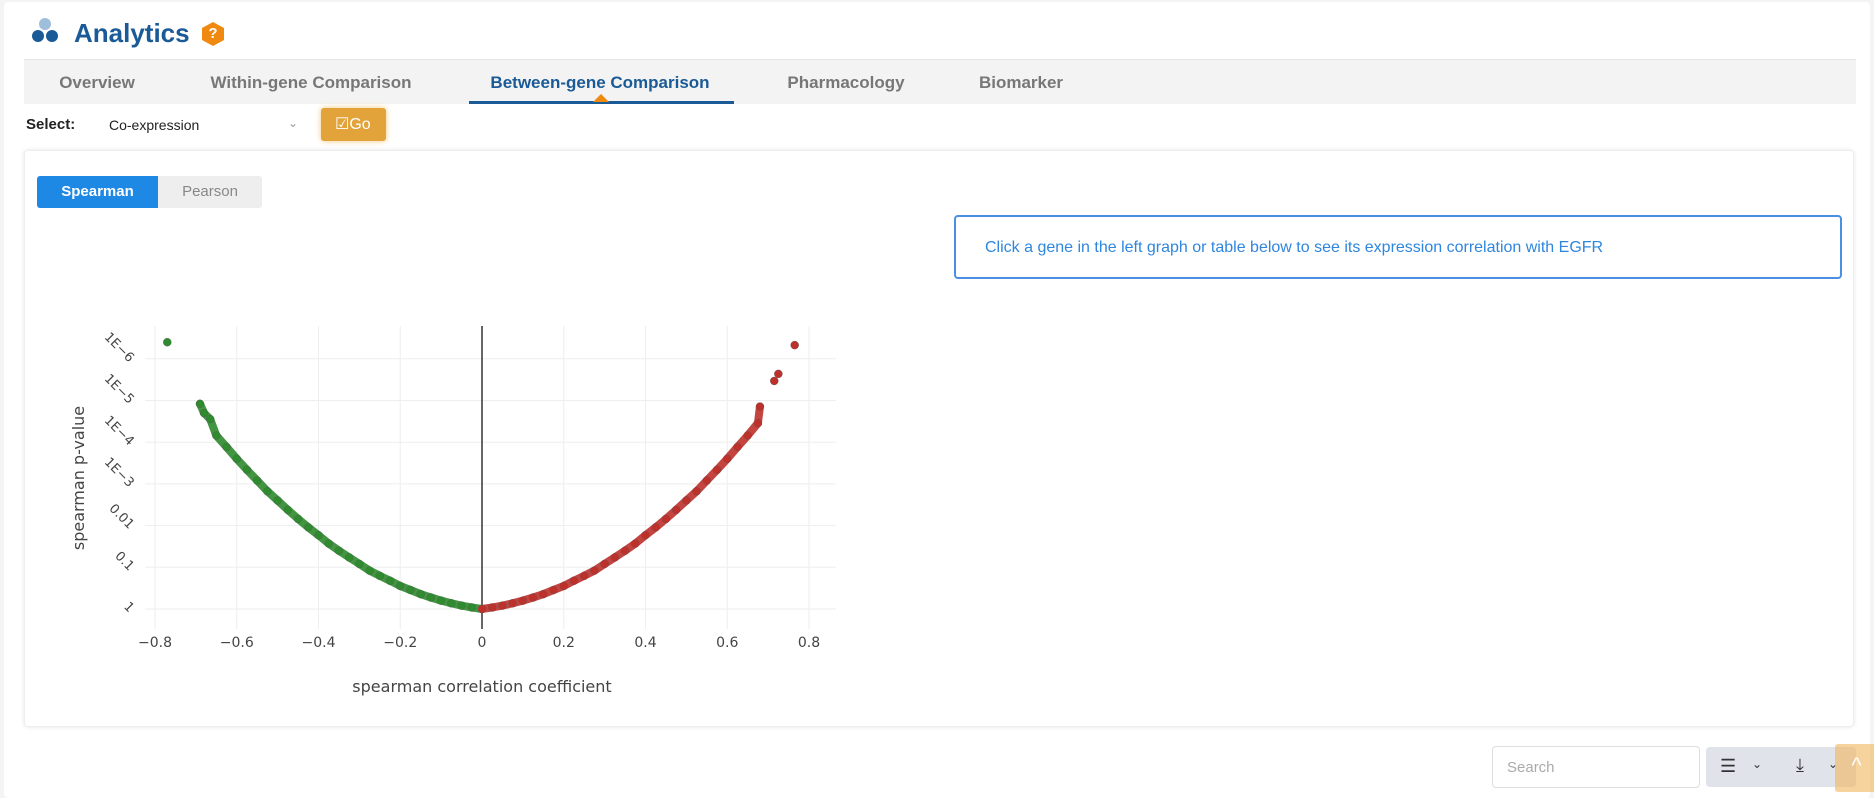 The image size is (1874, 798). What do you see at coordinates (213, 34) in the screenshot?
I see `question-hexagon-icon: ?` at bounding box center [213, 34].